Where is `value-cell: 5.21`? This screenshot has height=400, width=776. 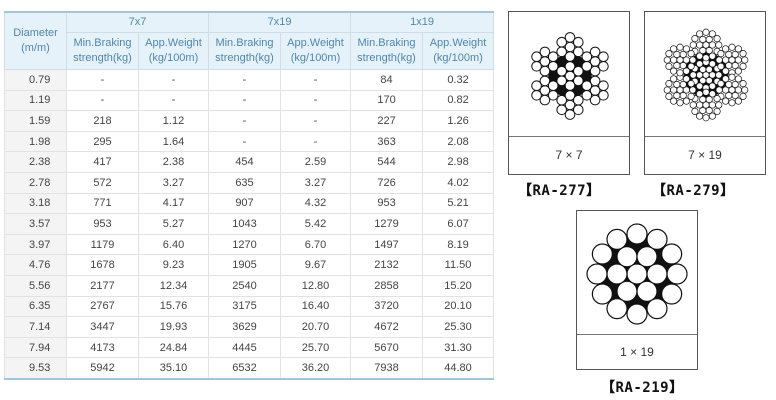 value-cell: 5.21 is located at coordinates (458, 203).